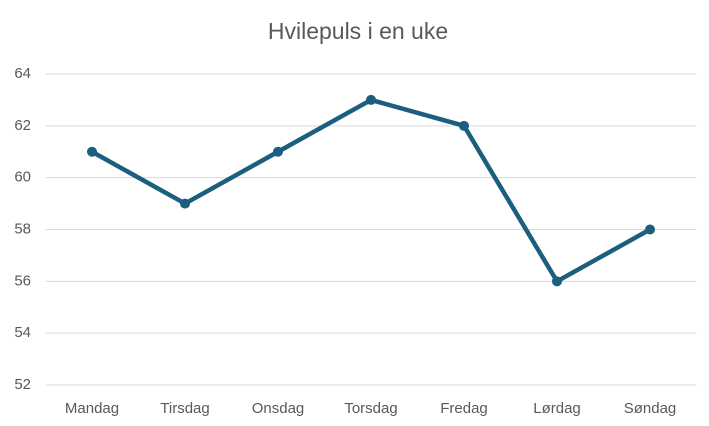 This screenshot has height=426, width=709. I want to click on y-tick-label: 60, so click(22, 177).